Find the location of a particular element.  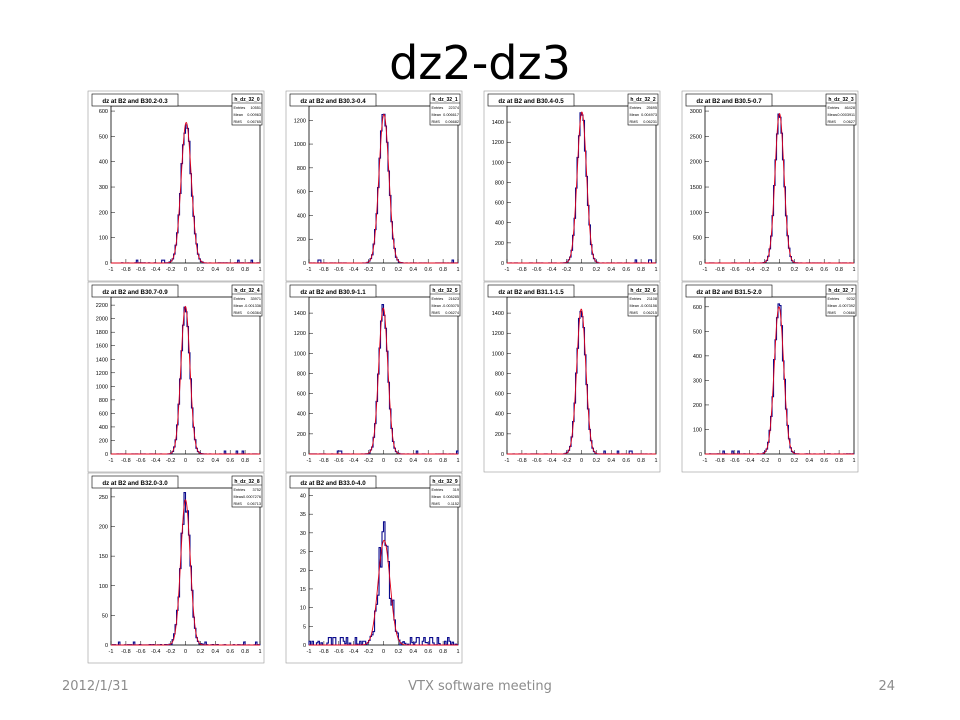

stats-value: 0.06364 is located at coordinates (254, 313).